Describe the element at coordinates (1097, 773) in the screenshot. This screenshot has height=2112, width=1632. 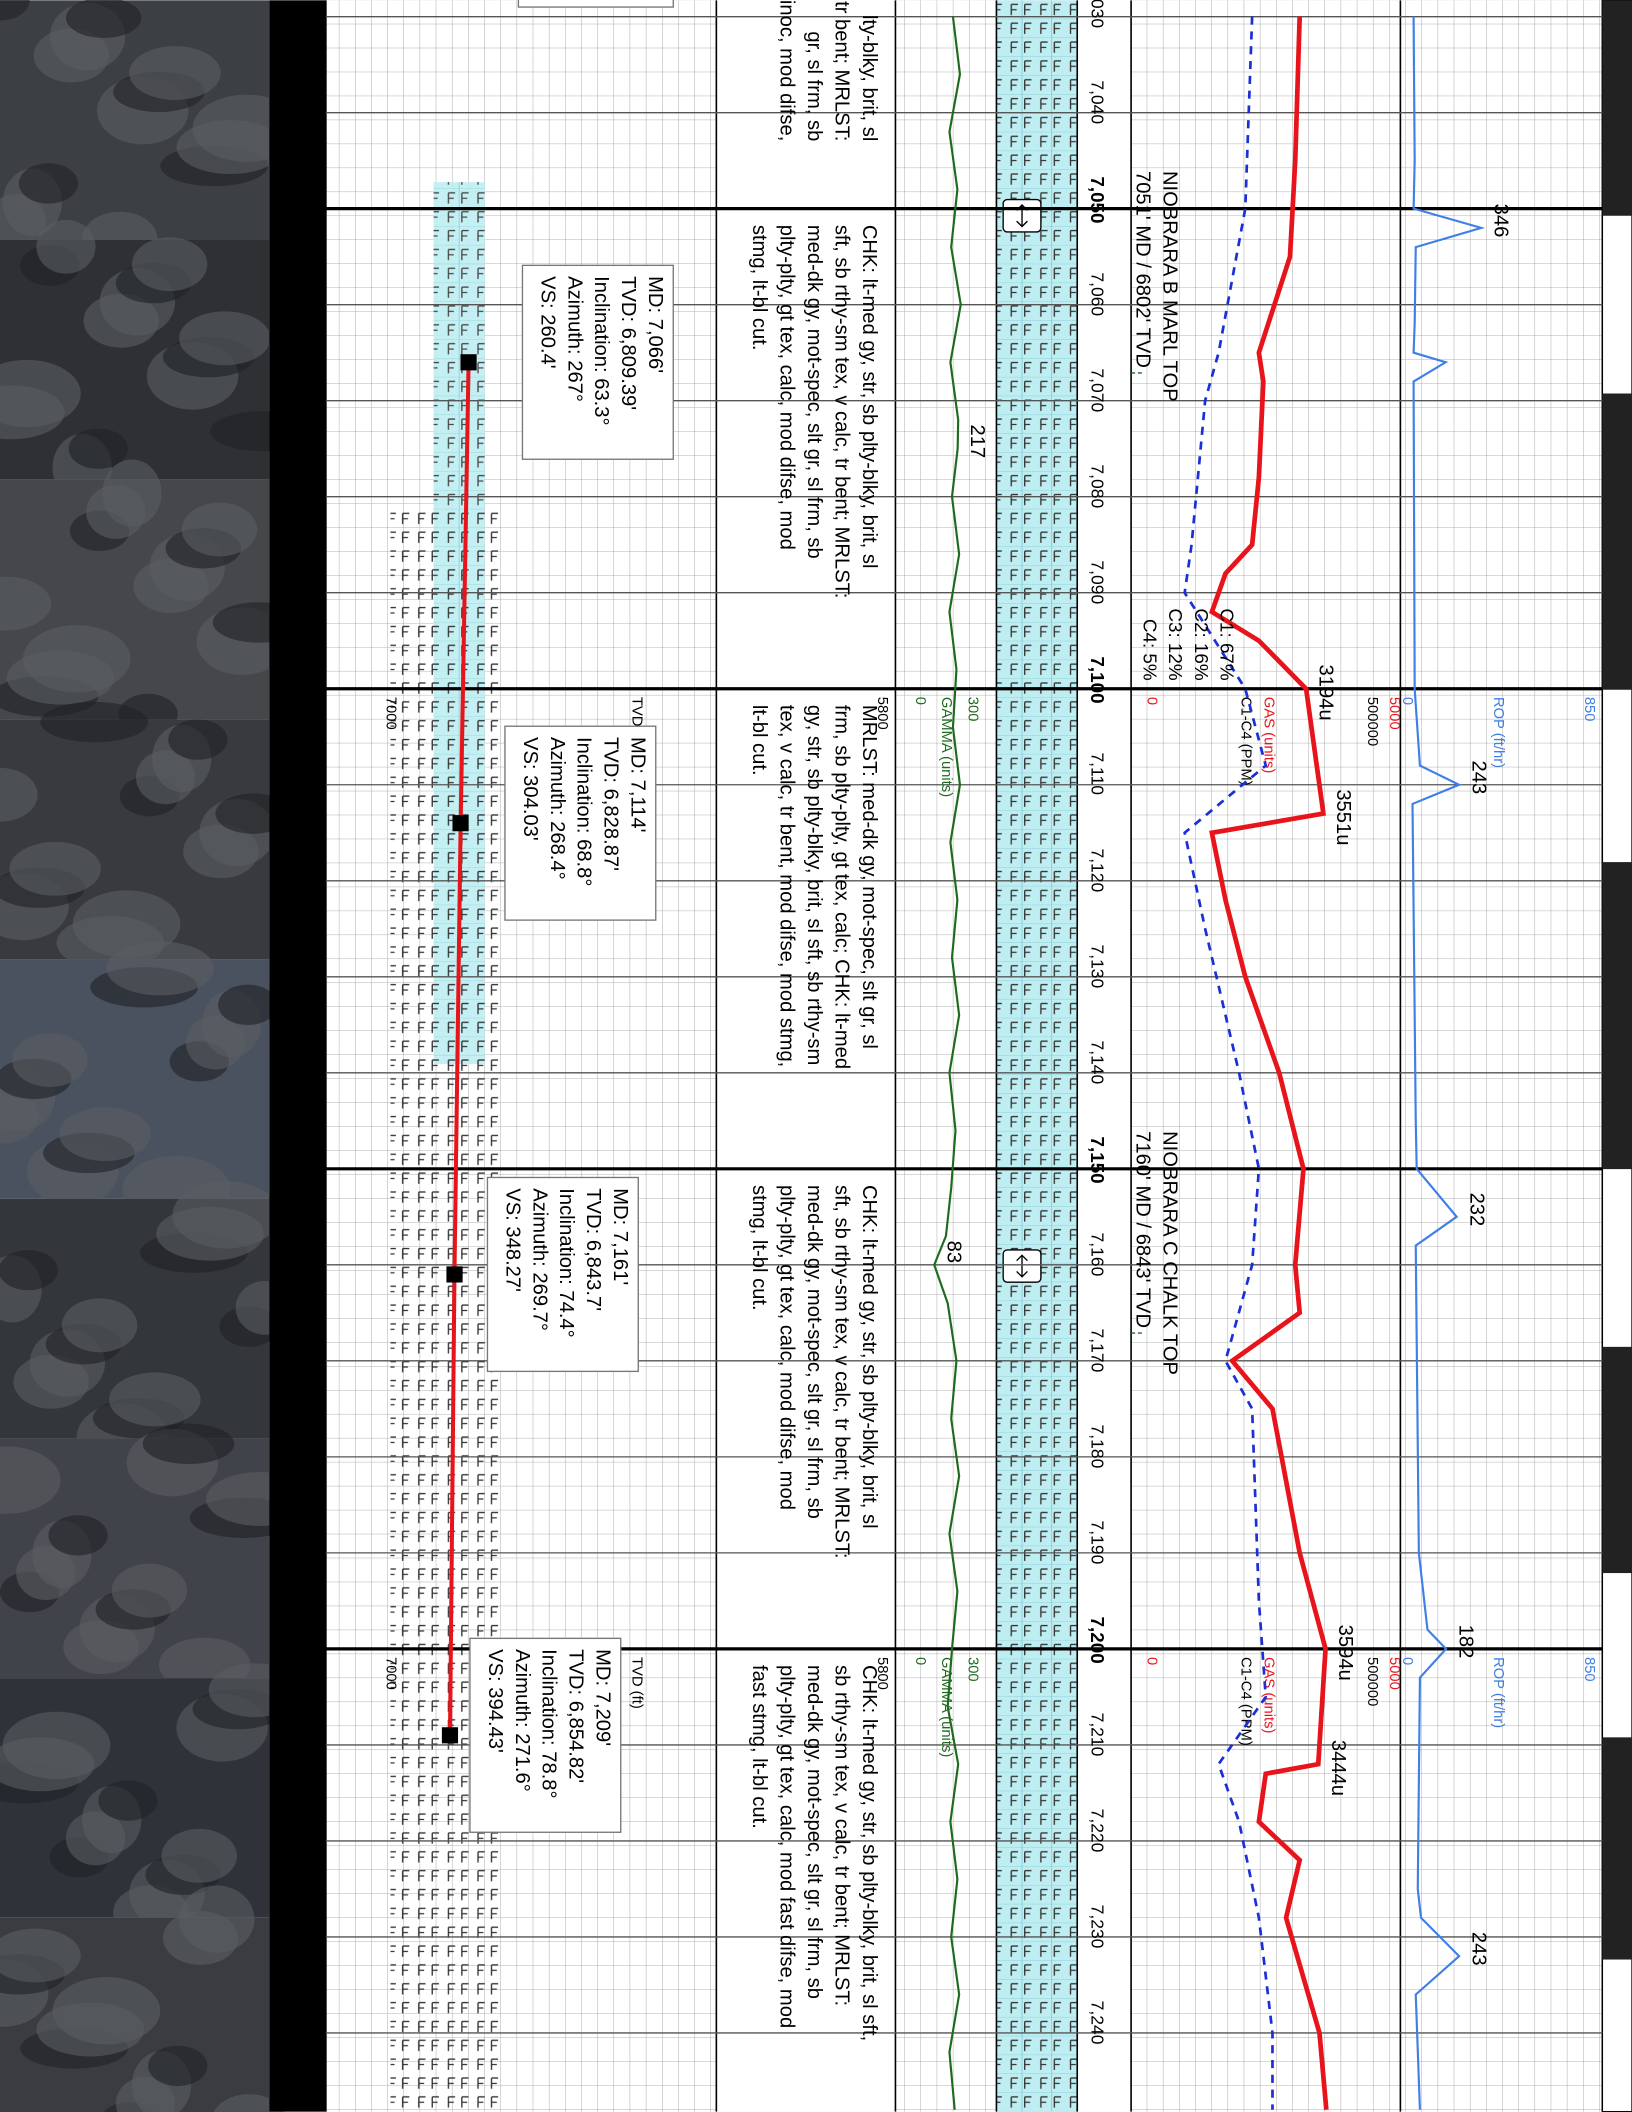
I see `depth-label: 7,110` at that location.